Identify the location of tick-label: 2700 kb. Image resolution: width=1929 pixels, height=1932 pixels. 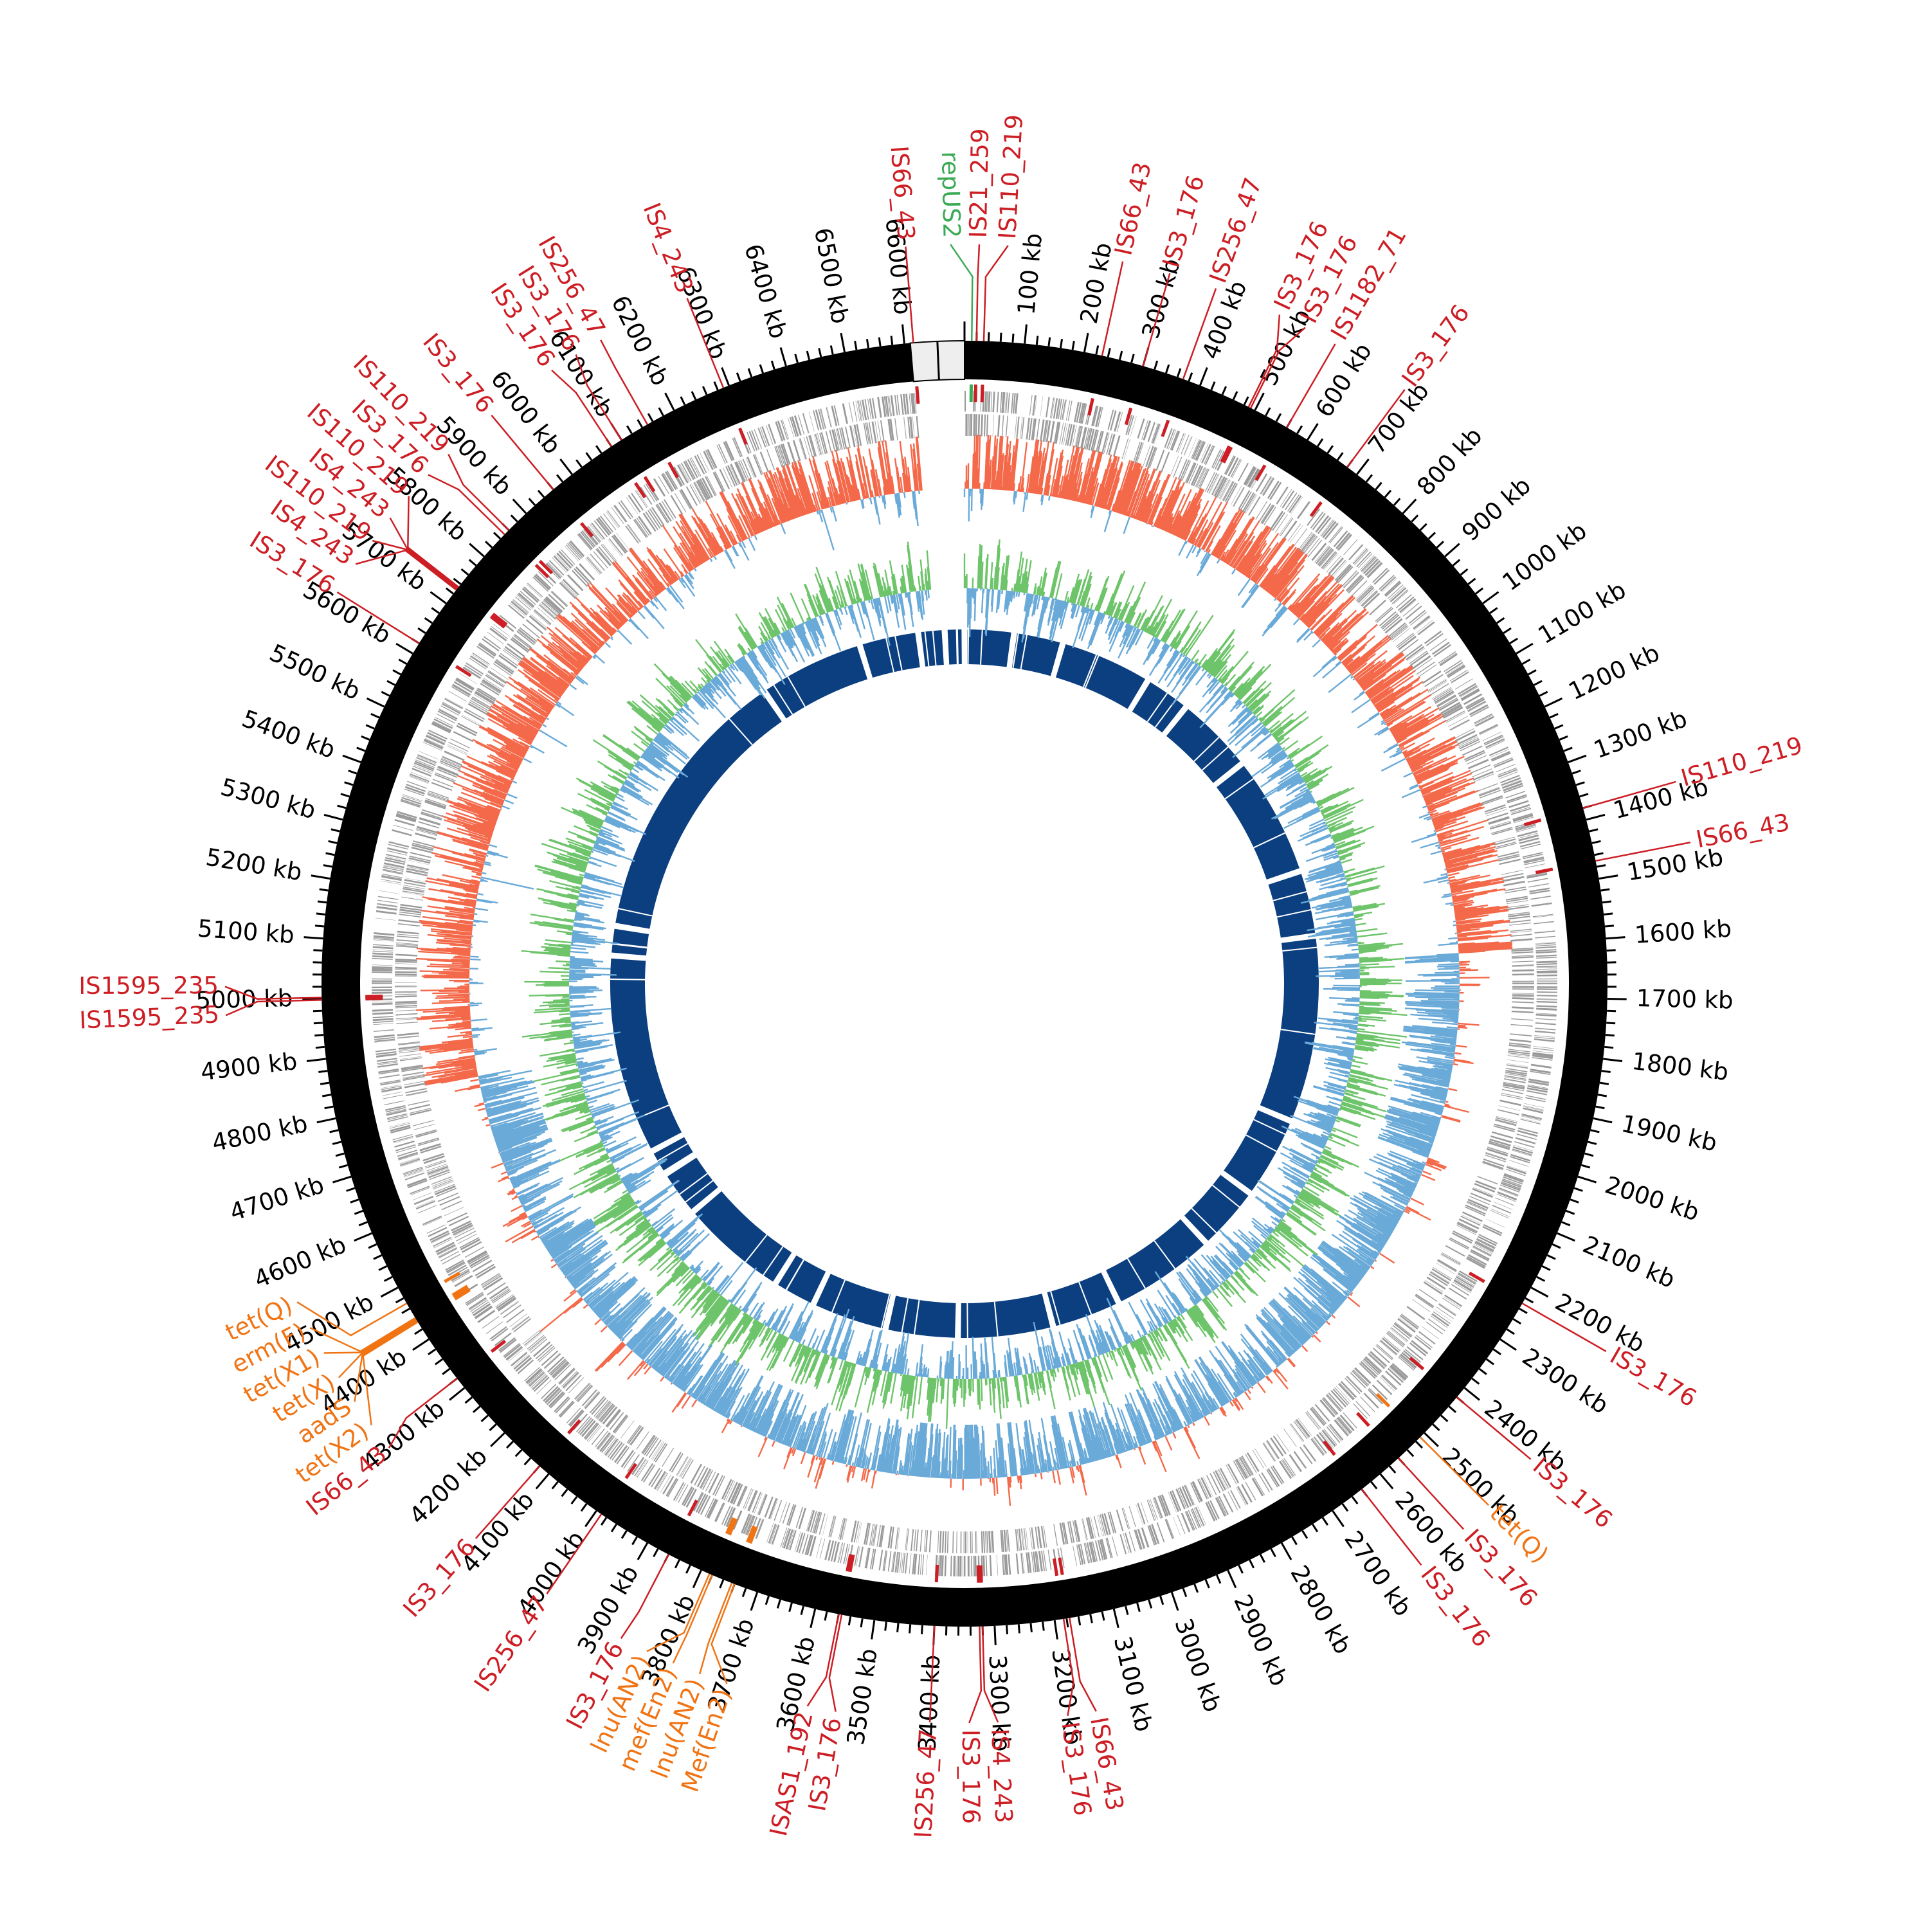
(1378, 1573).